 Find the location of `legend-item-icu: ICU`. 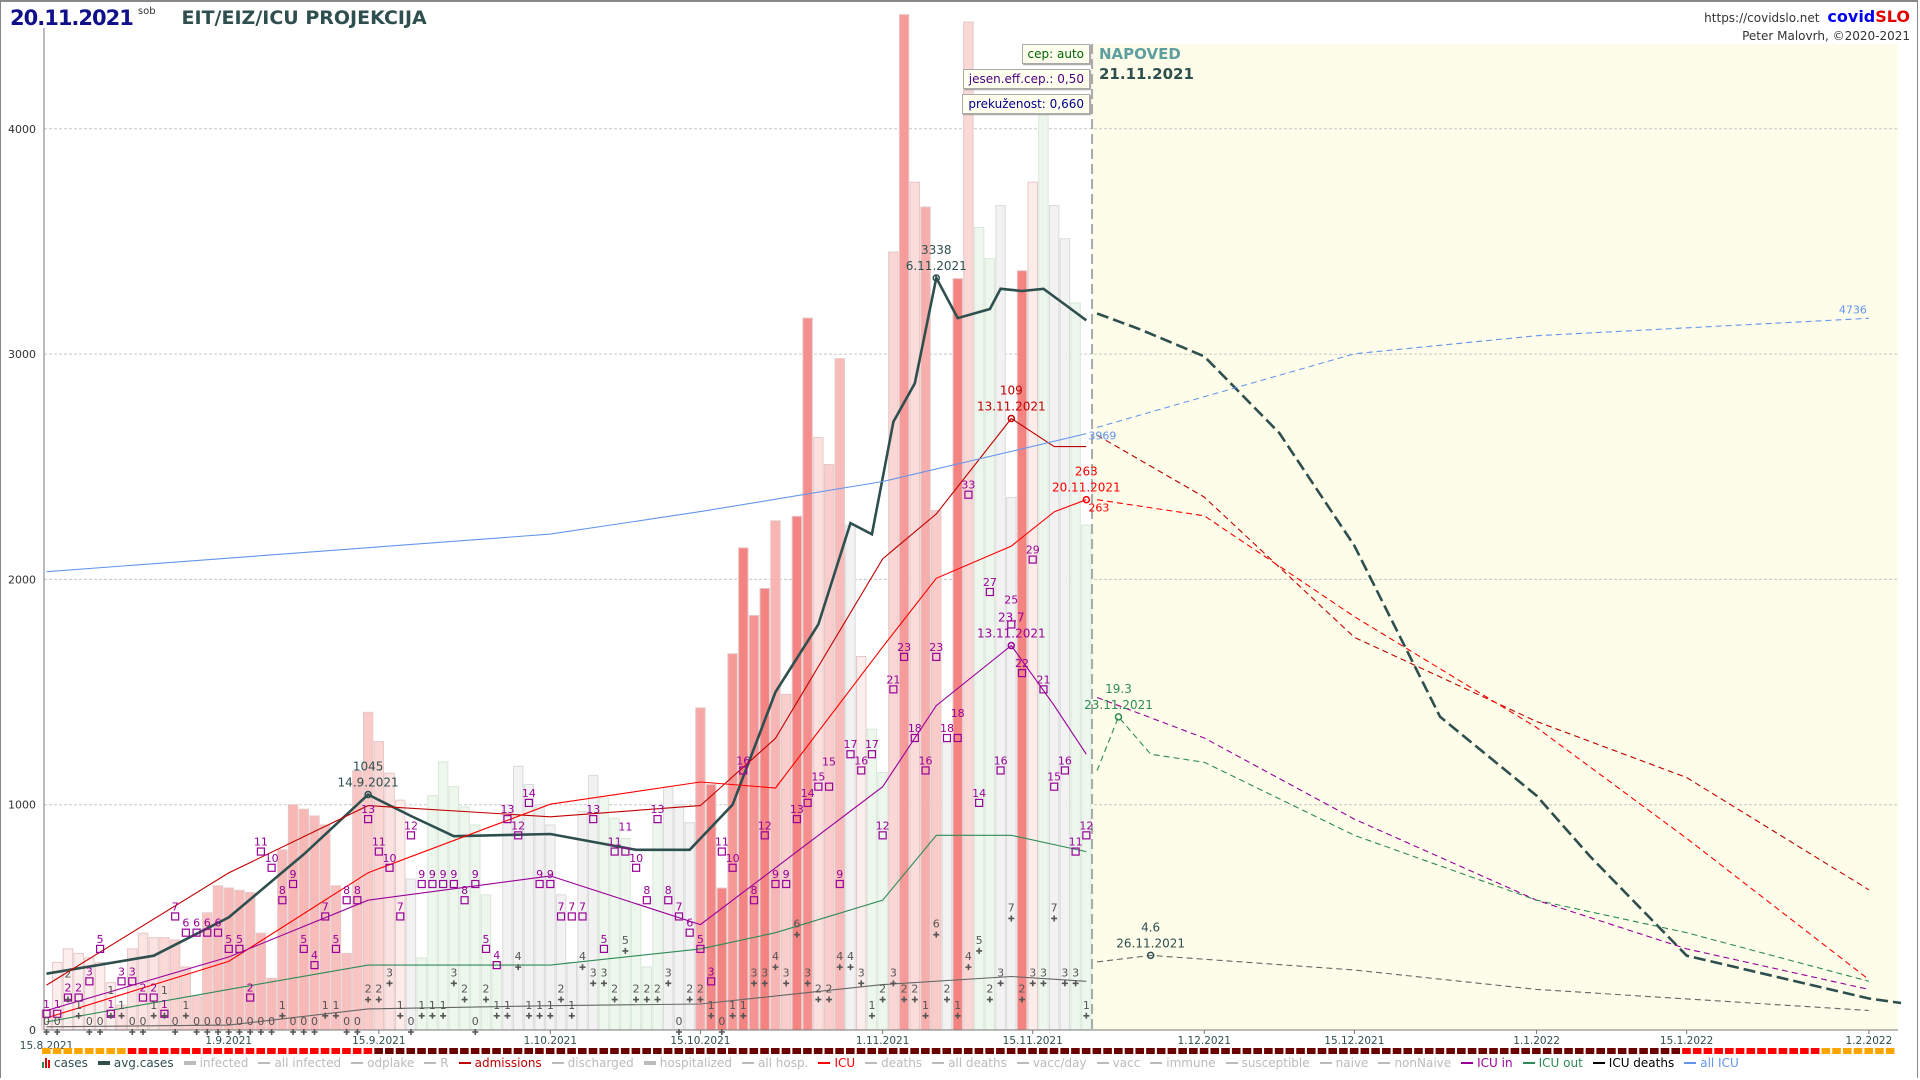

legend-item-icu: ICU is located at coordinates (836, 1063).